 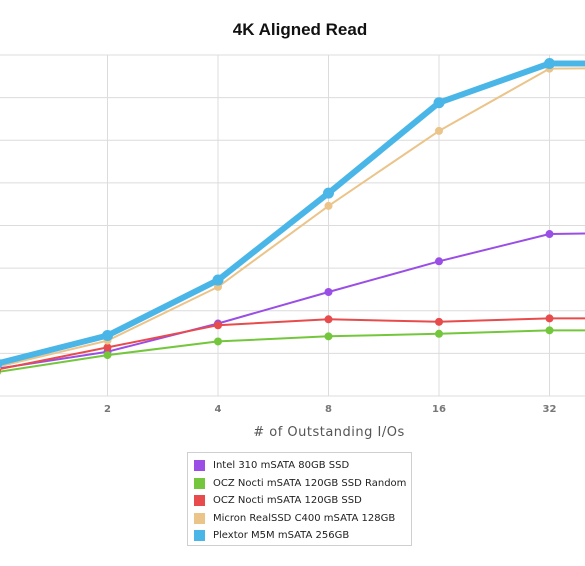 I want to click on legend-item: Micron RealSSD C400 mSATA 128GB, so click(x=299, y=519).